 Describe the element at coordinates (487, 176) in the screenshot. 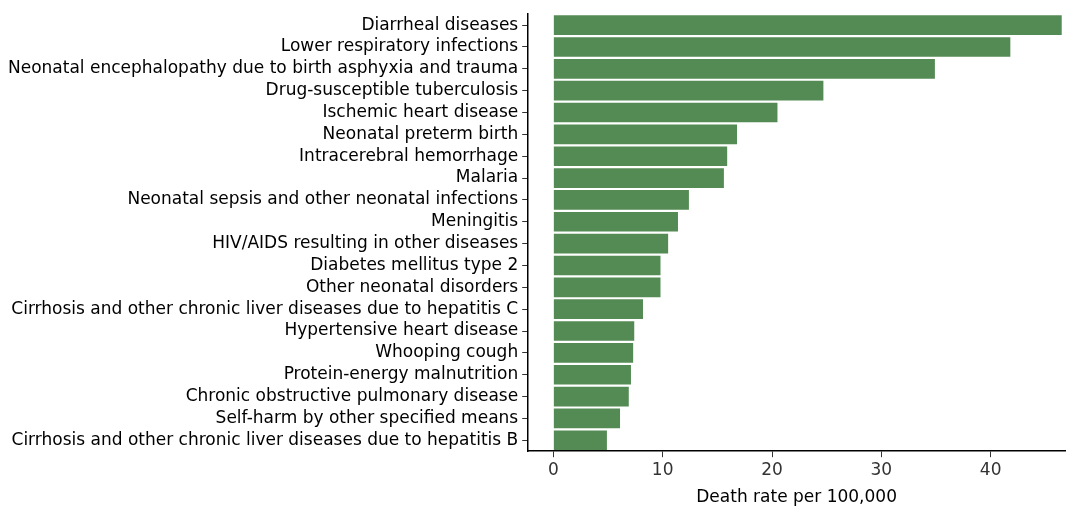

I see `y-tick-label: Malaria` at that location.